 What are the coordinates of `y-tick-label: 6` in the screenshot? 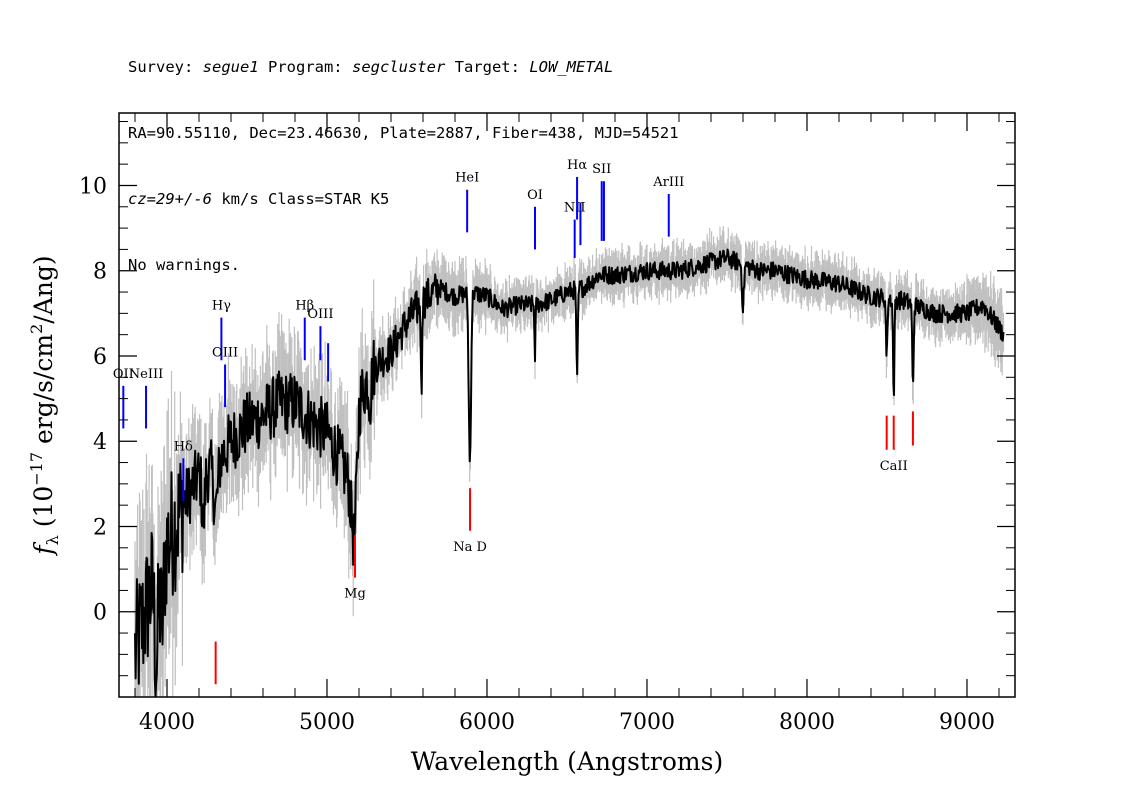 It's located at (100, 357).